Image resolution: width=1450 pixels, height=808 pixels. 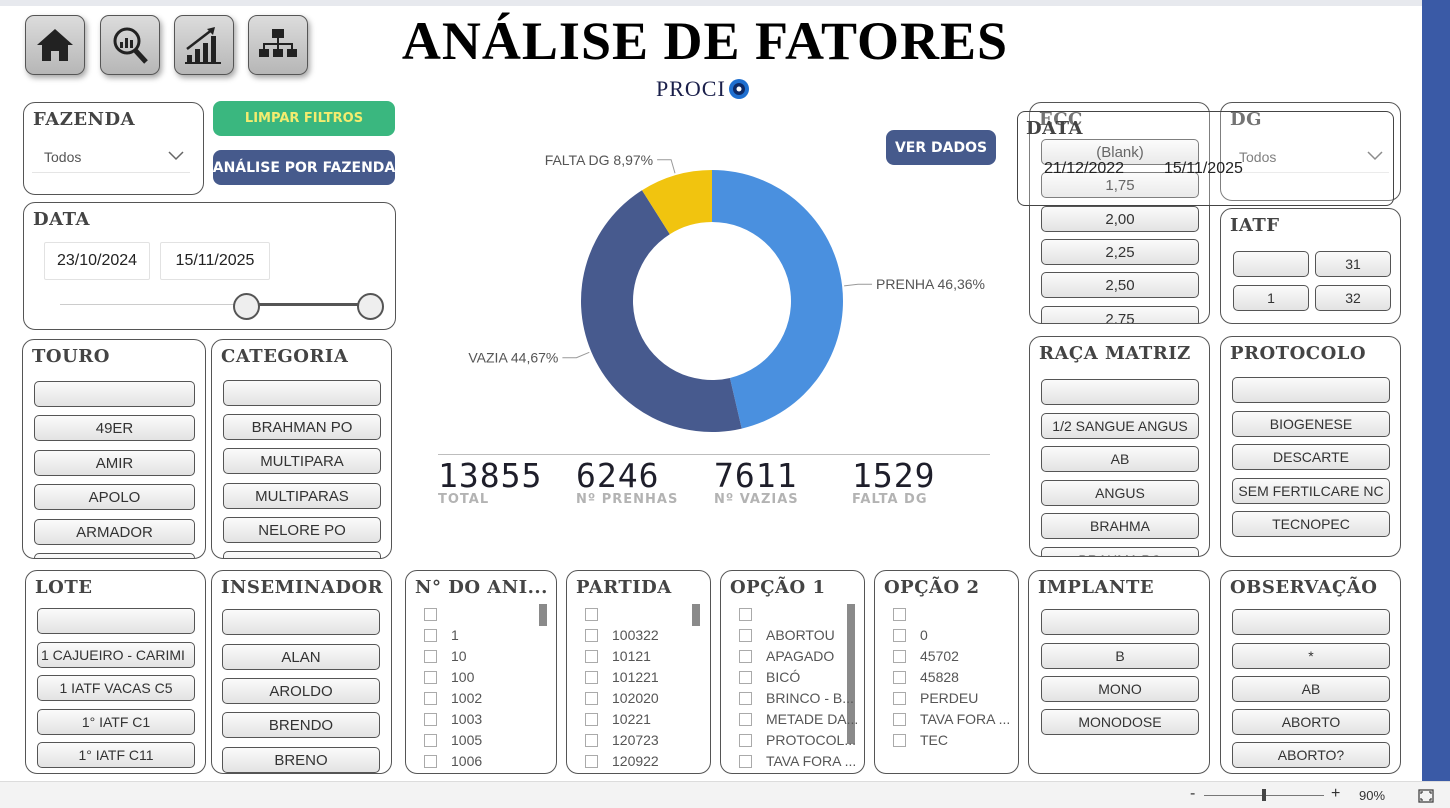 I want to click on protocolo-item: BIOGENESE, so click(x=1311, y=424).